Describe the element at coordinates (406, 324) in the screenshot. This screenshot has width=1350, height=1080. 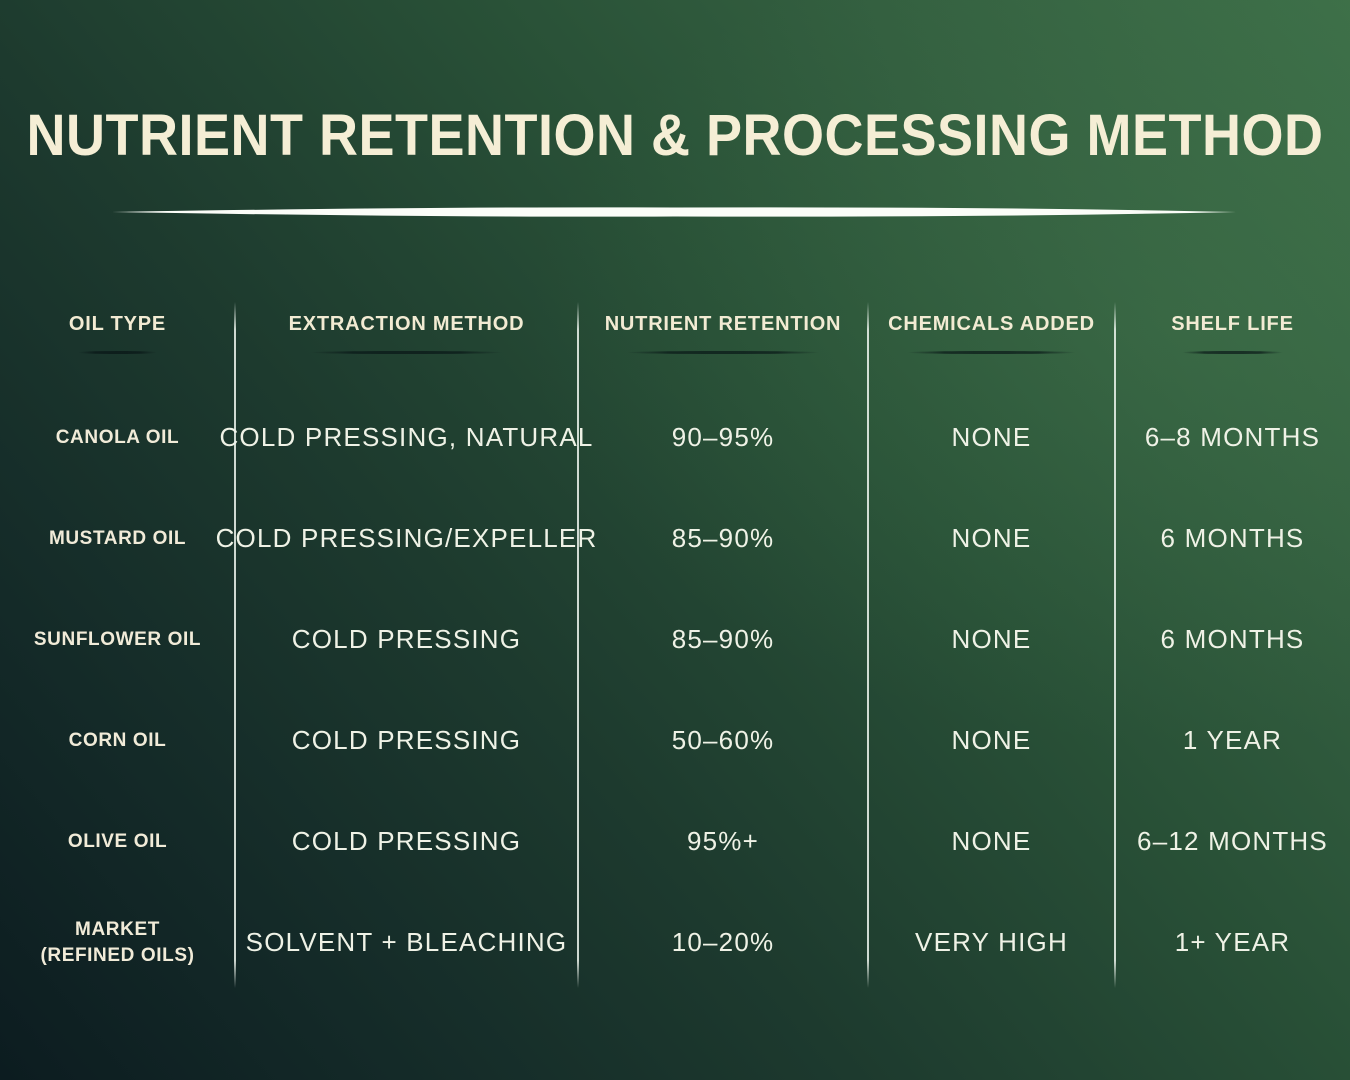
I see `header-label: EXTRACTION METHOD` at that location.